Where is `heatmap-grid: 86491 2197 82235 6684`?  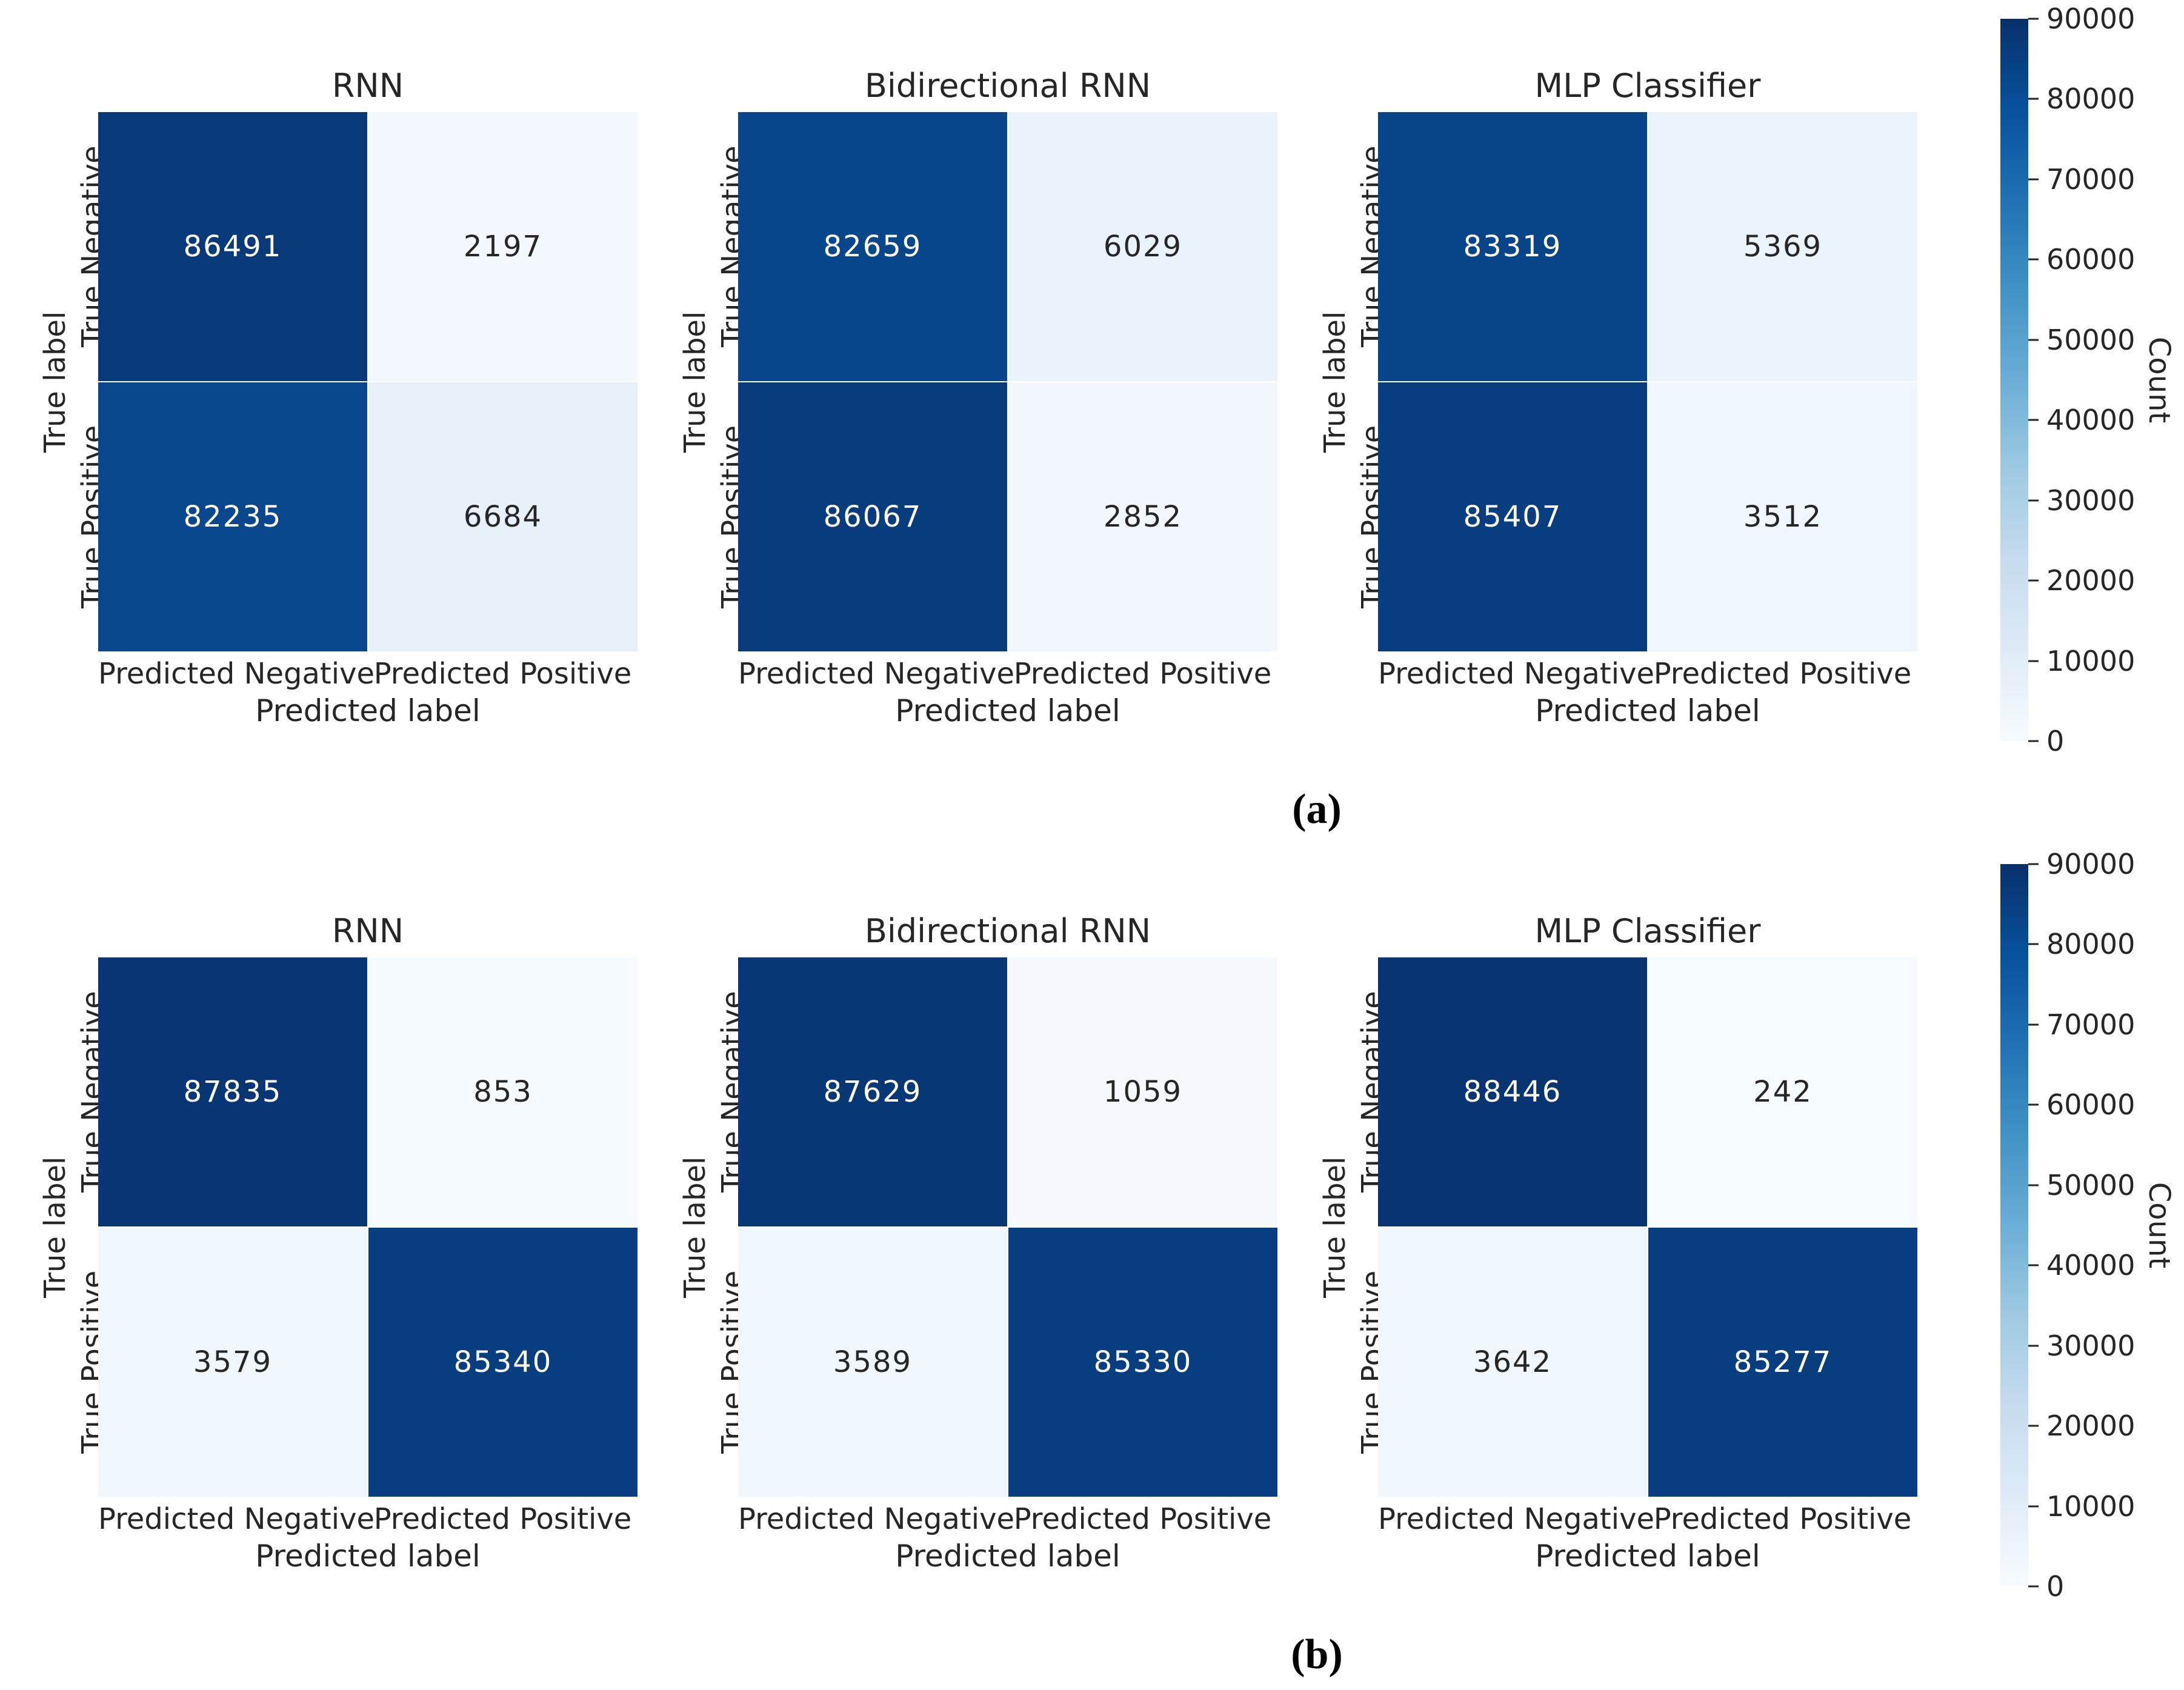
heatmap-grid: 86491 2197 82235 6684 is located at coordinates (368, 381).